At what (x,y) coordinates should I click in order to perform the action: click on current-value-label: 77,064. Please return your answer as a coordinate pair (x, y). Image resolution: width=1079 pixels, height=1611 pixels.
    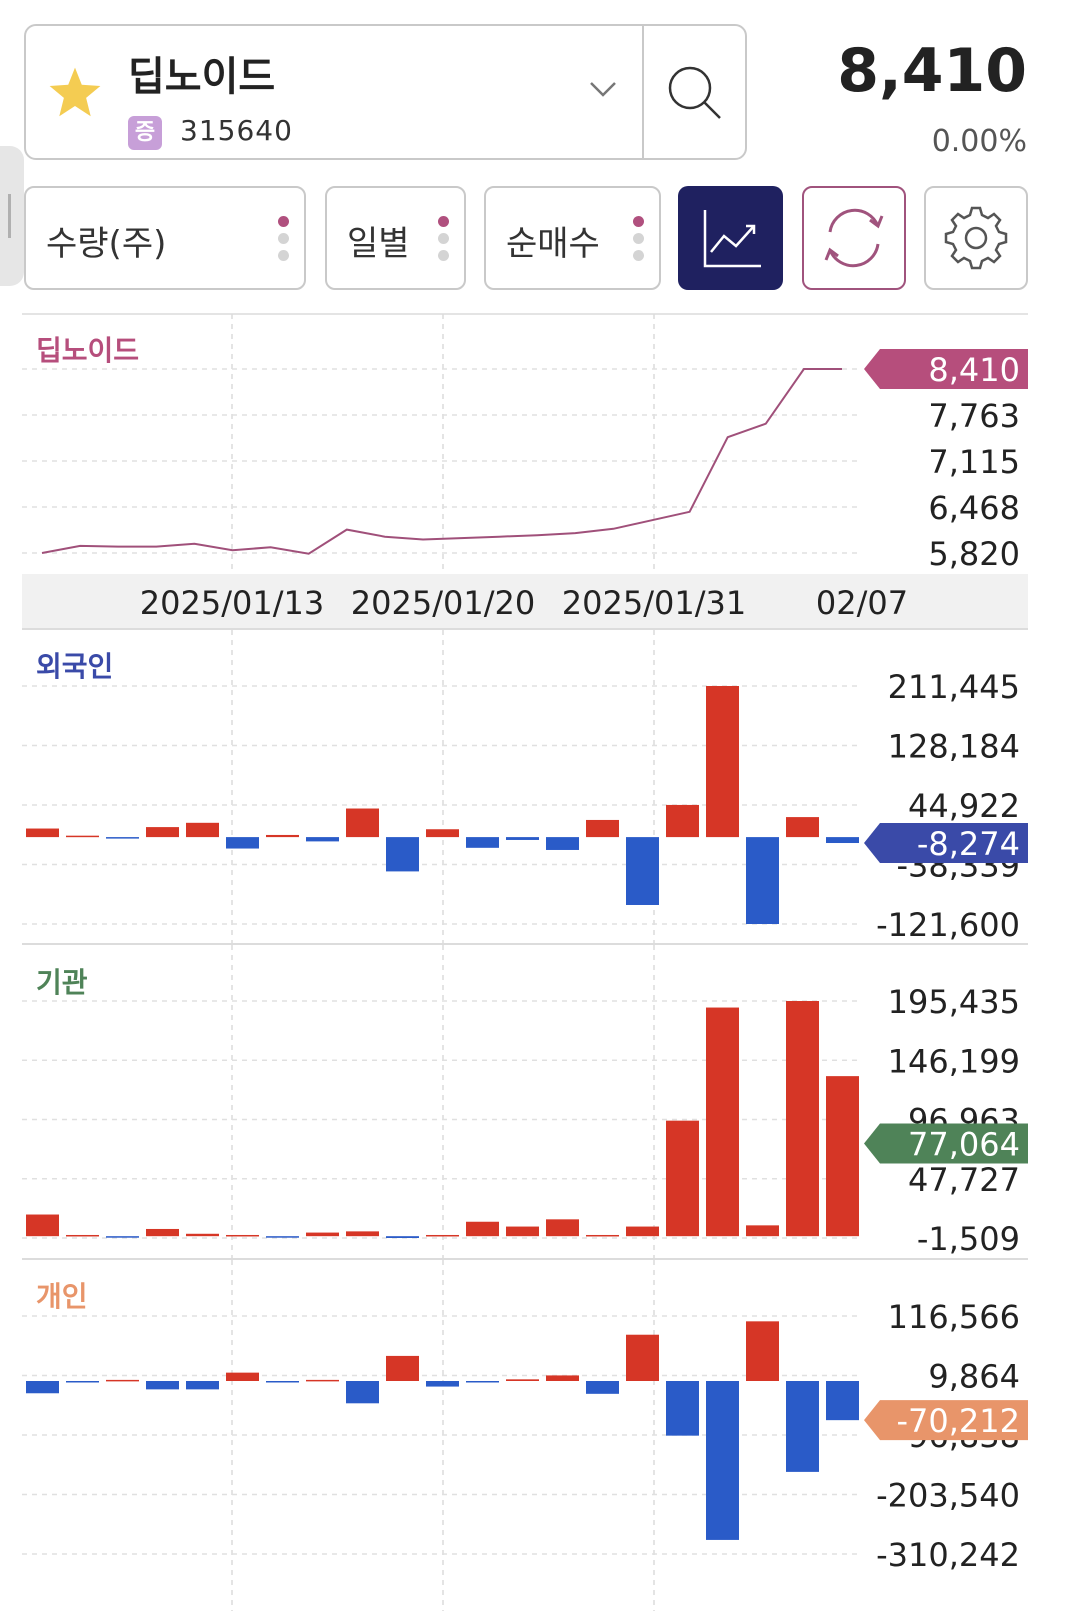
    Looking at the image, I should click on (964, 1144).